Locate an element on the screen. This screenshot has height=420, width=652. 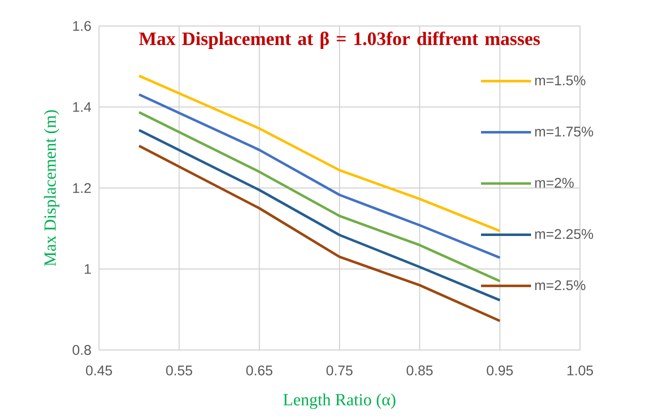
legend-label: m=1.5% is located at coordinates (560, 81).